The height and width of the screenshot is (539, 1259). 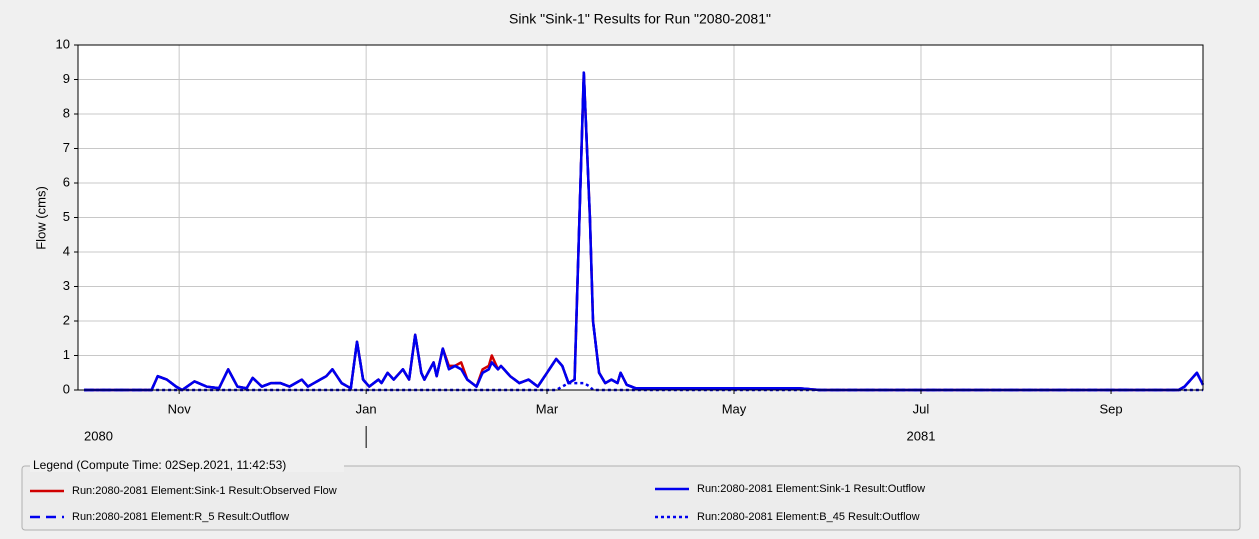 I want to click on y-tick-label: 3, so click(x=66, y=285).